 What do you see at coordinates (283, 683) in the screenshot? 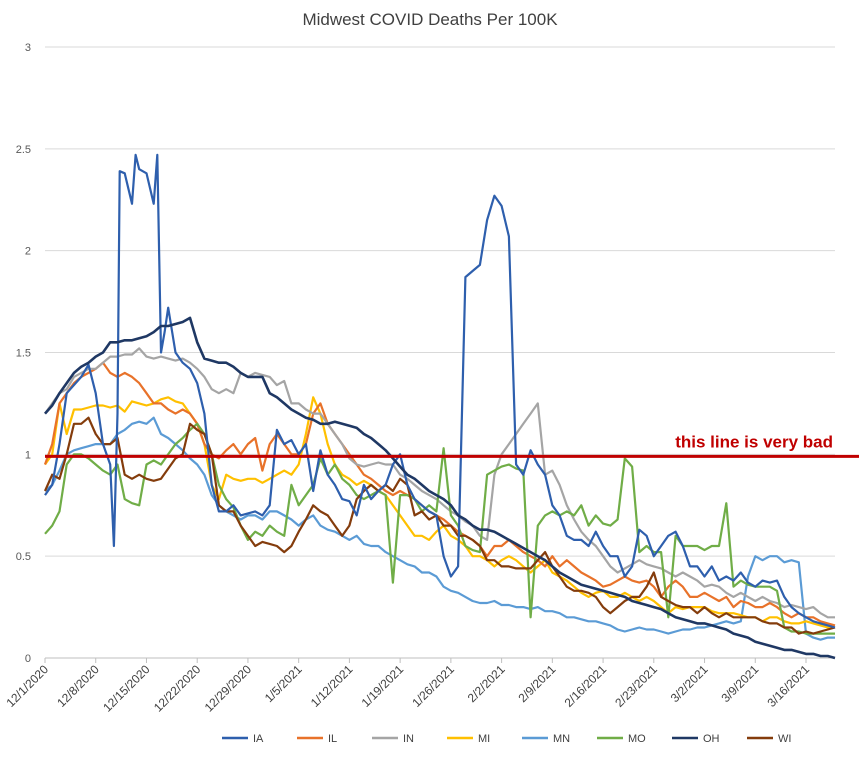
I see `x-tick-label: 1/5/2021` at bounding box center [283, 683].